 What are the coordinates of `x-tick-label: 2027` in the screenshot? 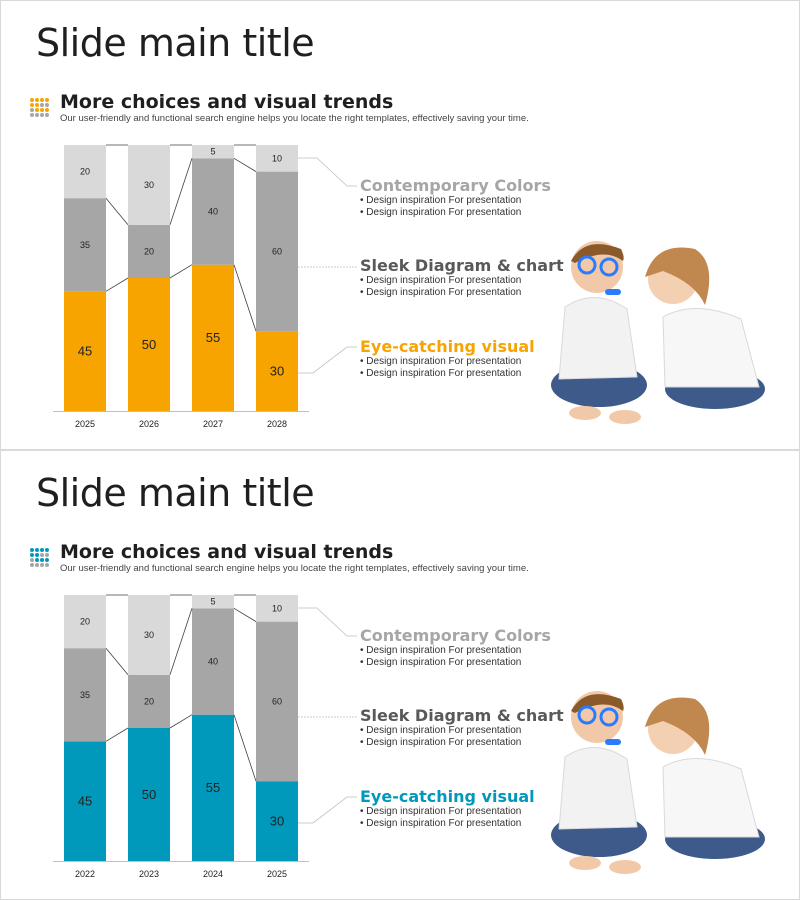 It's located at (213, 424).